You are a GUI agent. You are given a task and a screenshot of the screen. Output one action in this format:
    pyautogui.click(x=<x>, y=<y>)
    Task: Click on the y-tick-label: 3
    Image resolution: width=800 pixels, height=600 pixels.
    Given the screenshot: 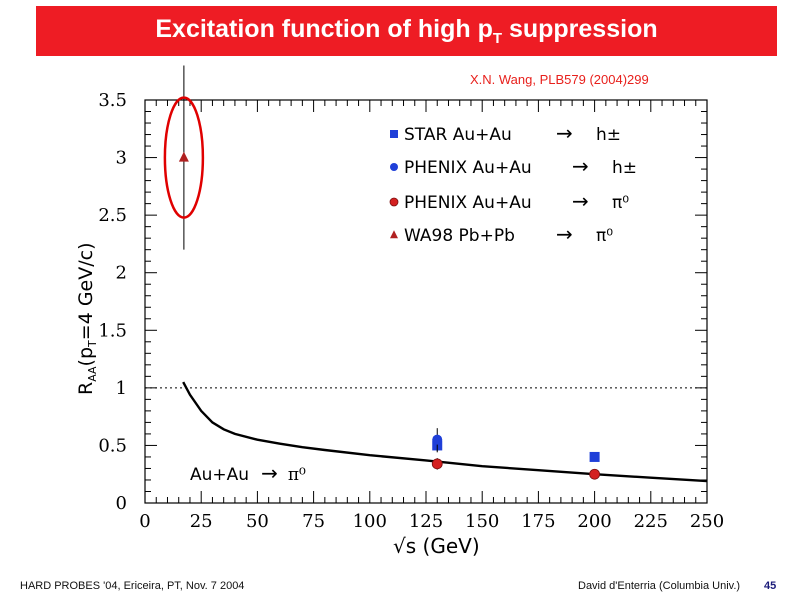 What is the action you would take?
    pyautogui.click(x=121, y=158)
    